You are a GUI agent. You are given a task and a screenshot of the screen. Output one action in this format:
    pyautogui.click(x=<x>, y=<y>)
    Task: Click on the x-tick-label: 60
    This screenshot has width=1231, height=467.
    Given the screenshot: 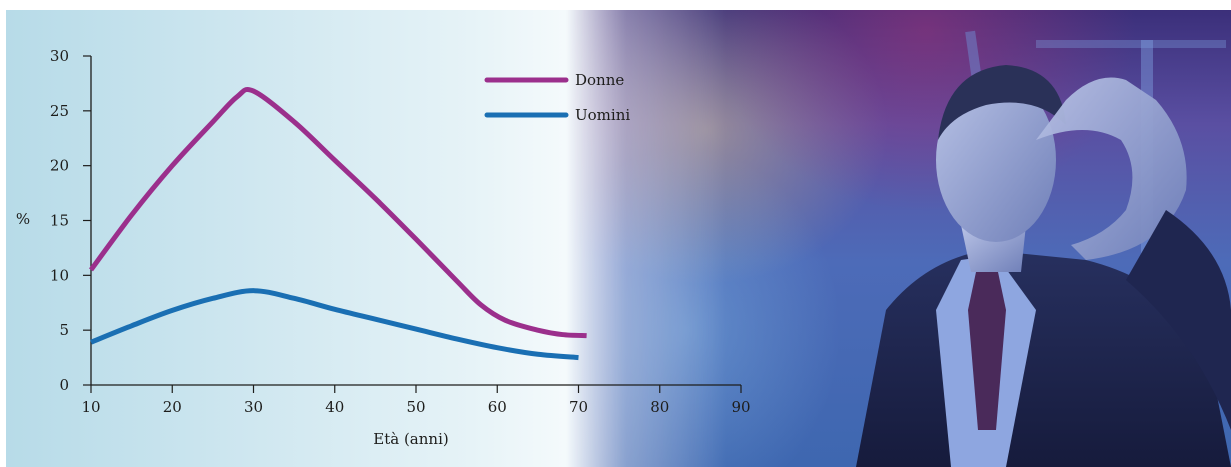 What is the action you would take?
    pyautogui.click(x=497, y=407)
    